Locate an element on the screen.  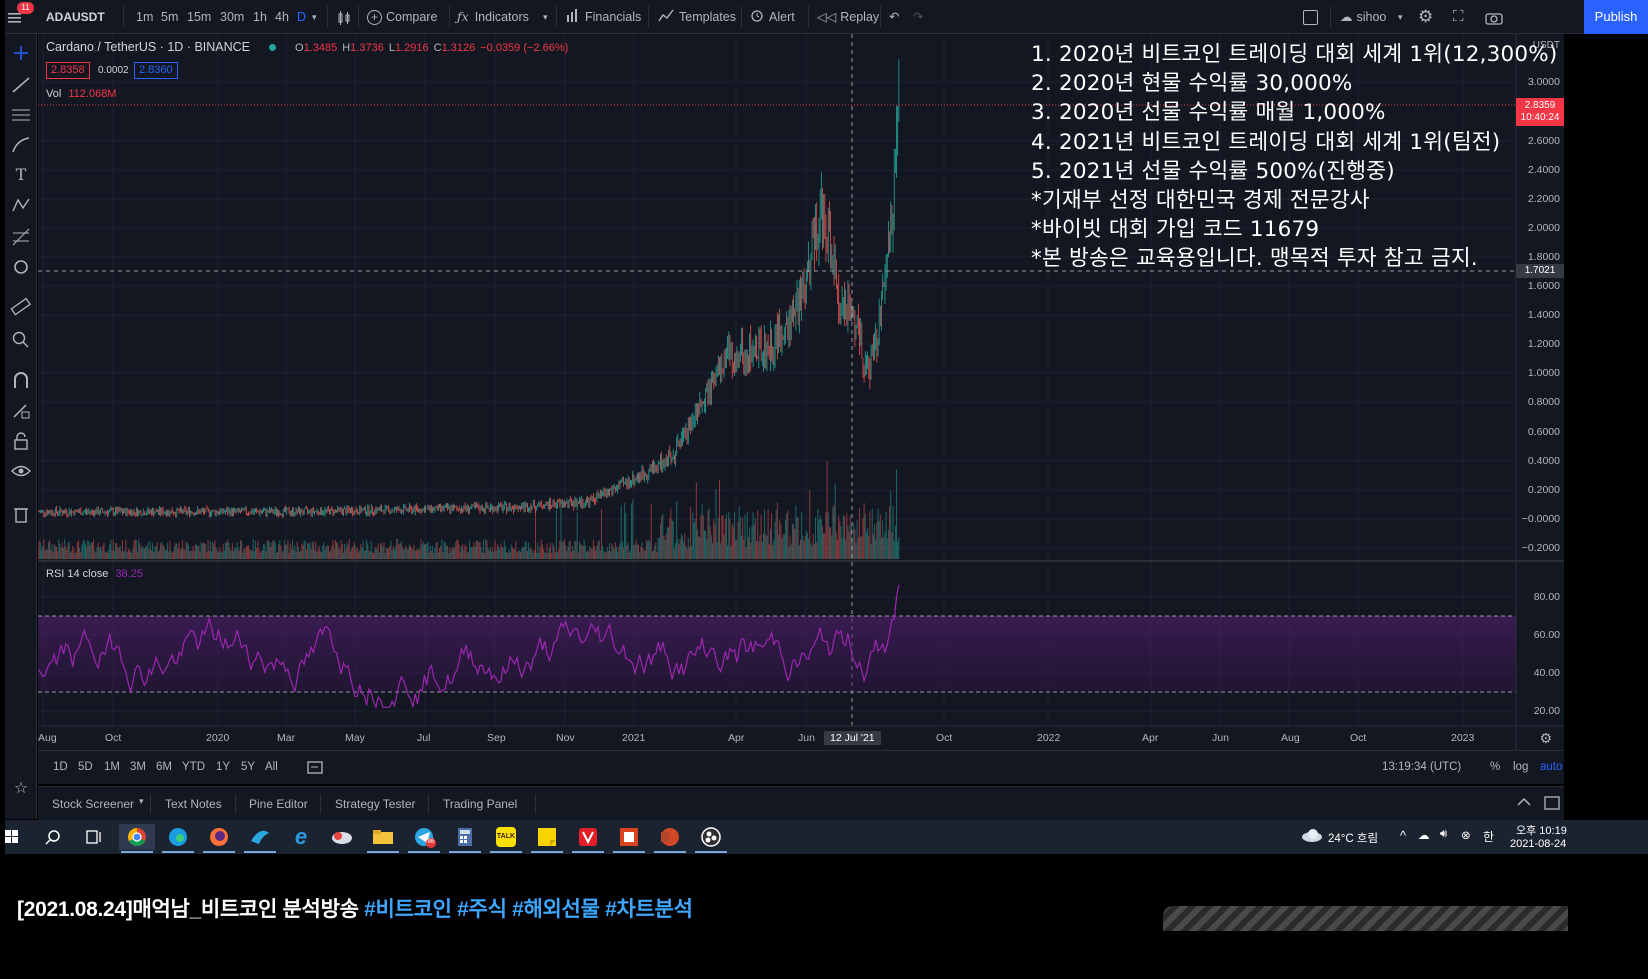
clock-date: 2021-08-24 is located at coordinates (1538, 844).